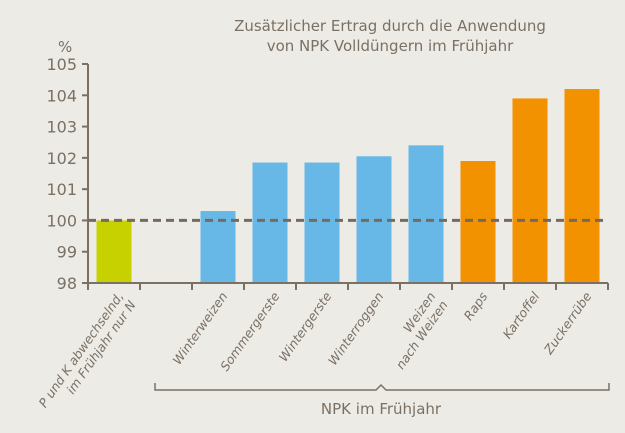 The image size is (625, 433). What do you see at coordinates (61, 220) in the screenshot?
I see `y-tick-label: 100` at bounding box center [61, 220].